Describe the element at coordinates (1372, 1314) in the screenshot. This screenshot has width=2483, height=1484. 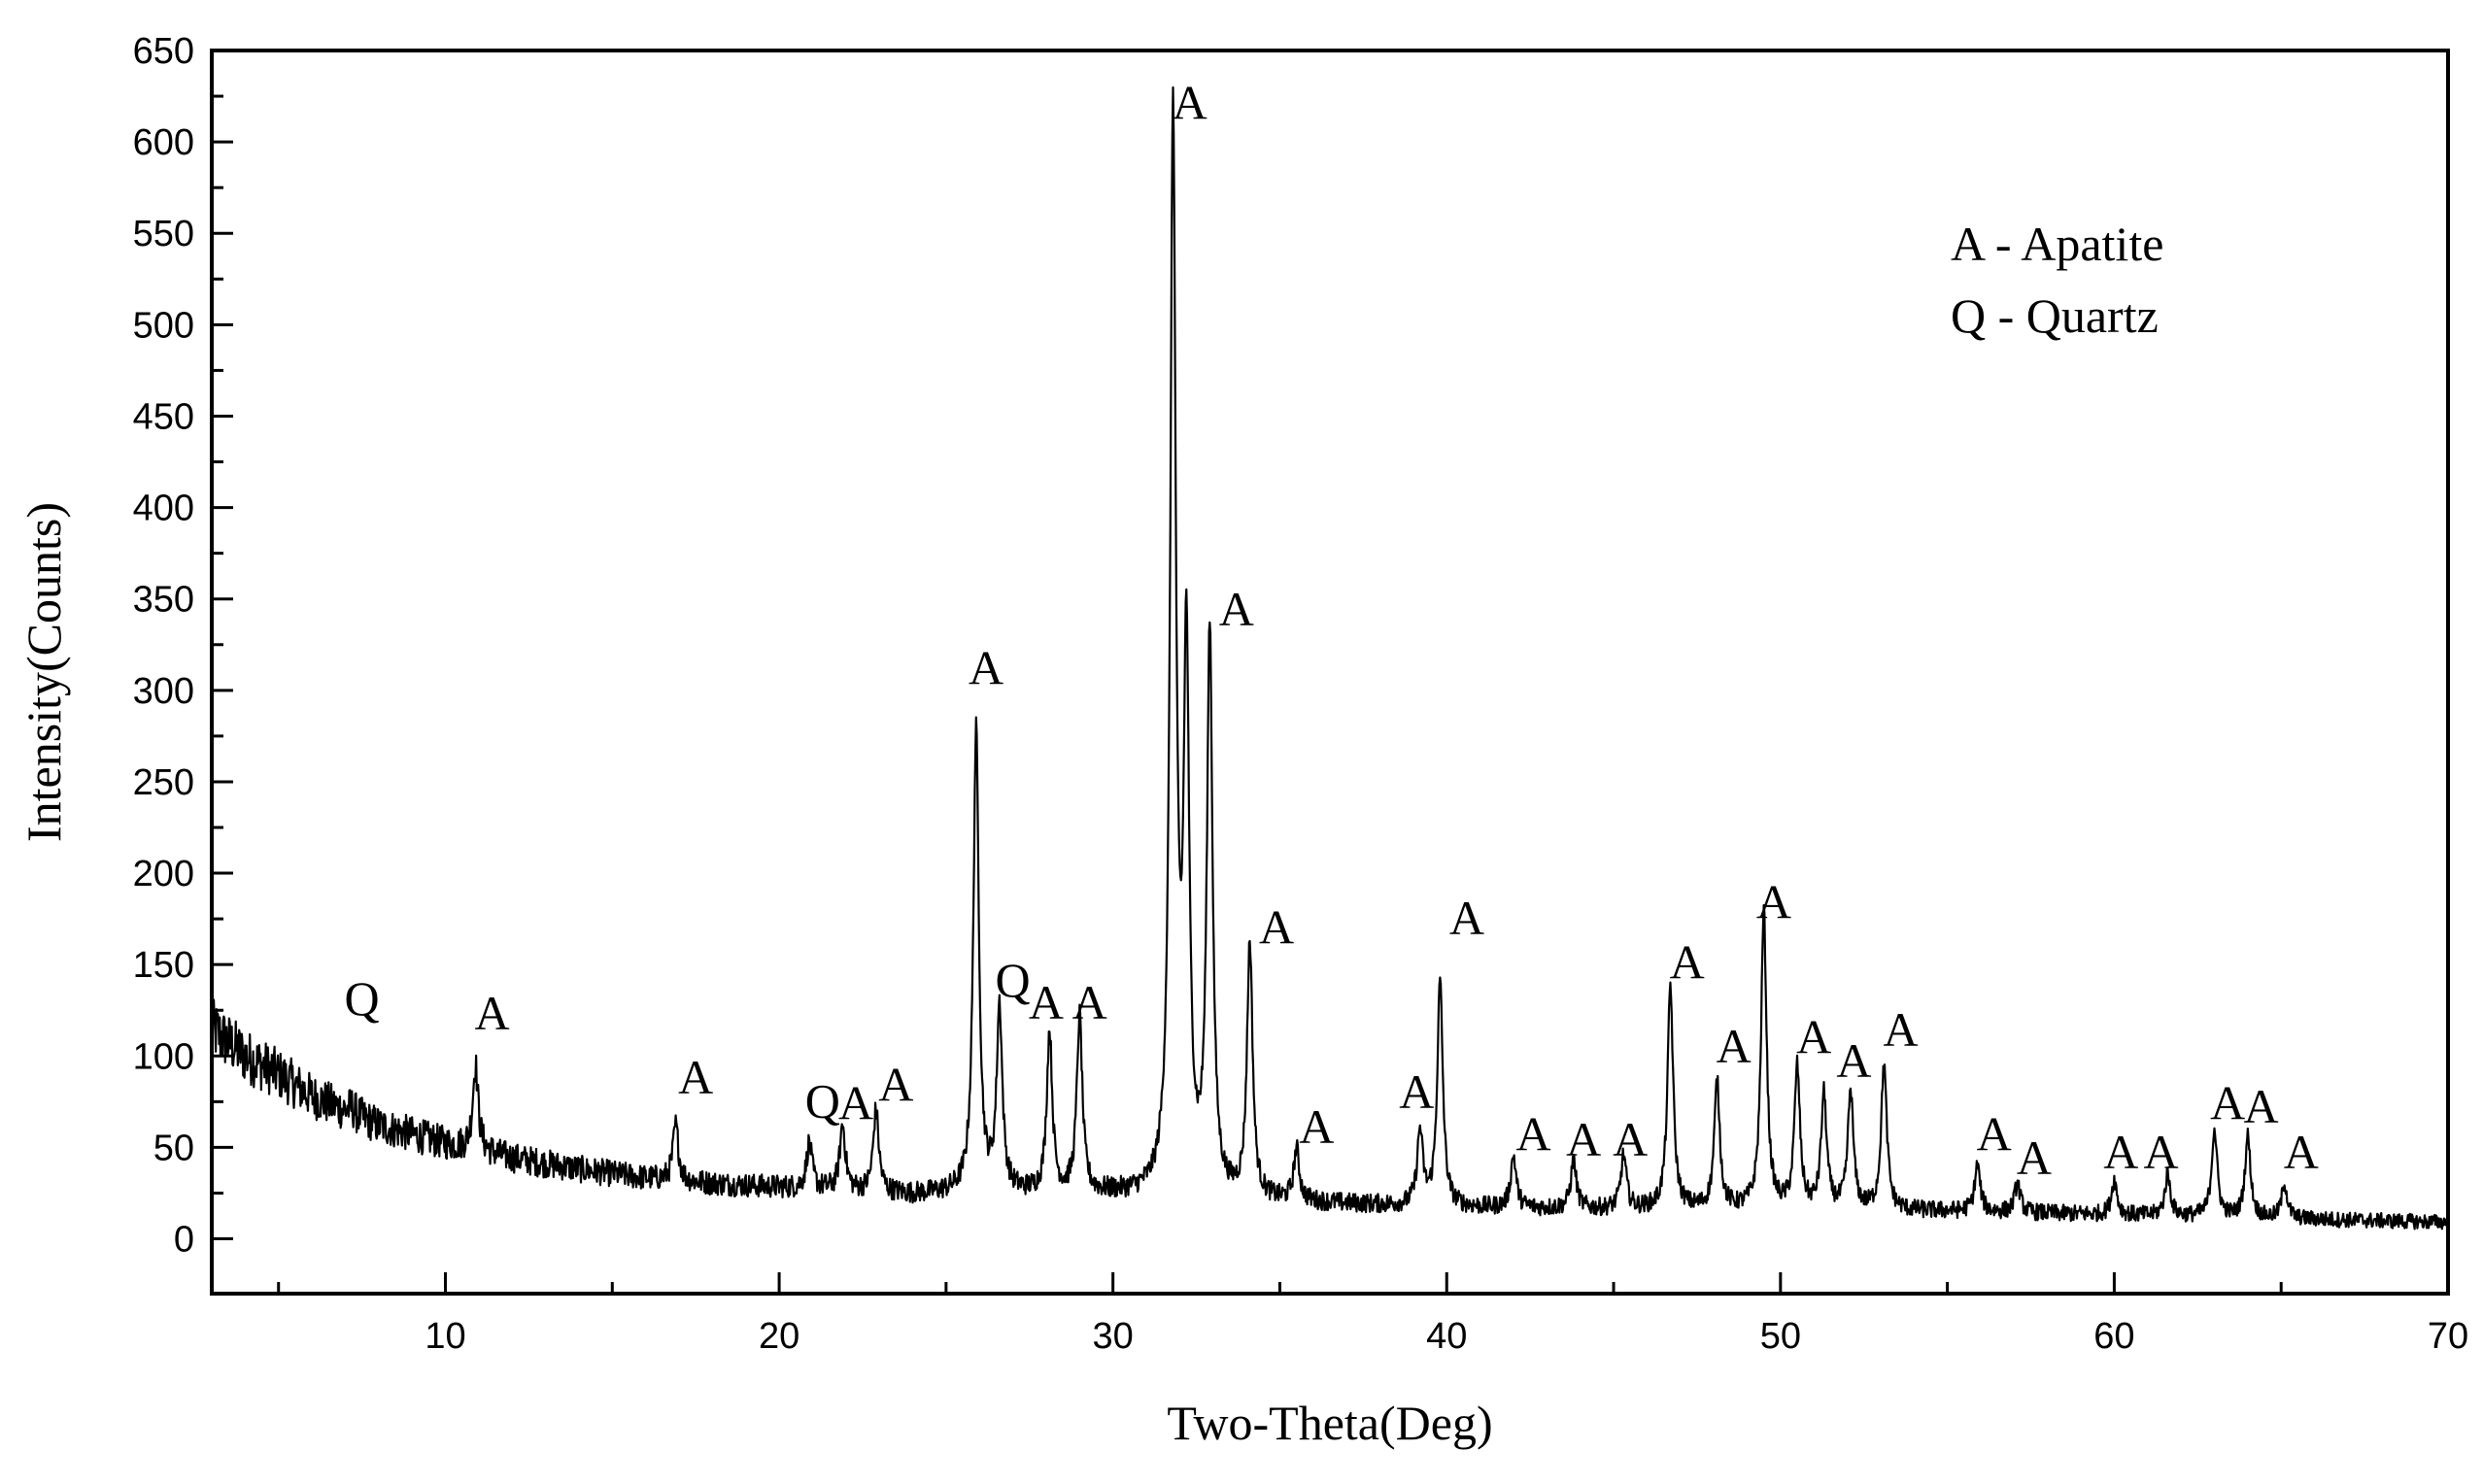
I see `x-axis: 10 20 30 40 50 60 70` at that location.